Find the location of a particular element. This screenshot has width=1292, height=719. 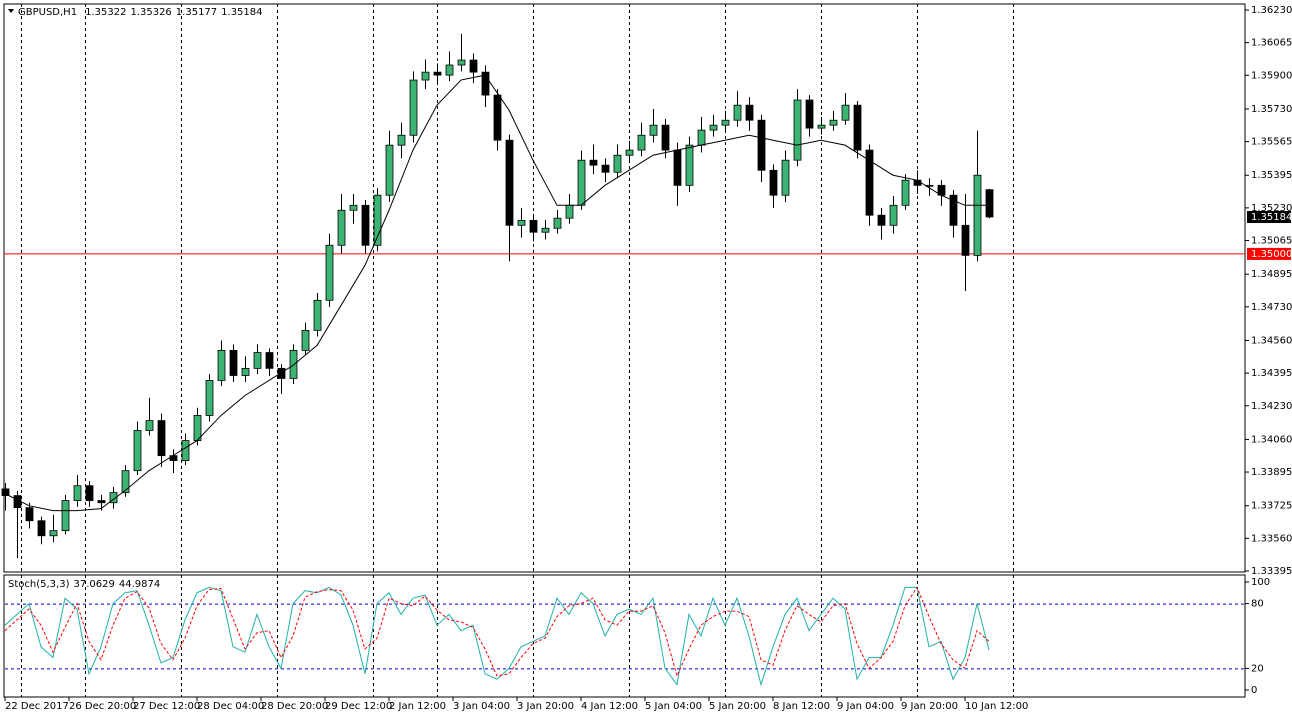

y-tick-label: 1.33895 is located at coordinates (1271, 472).